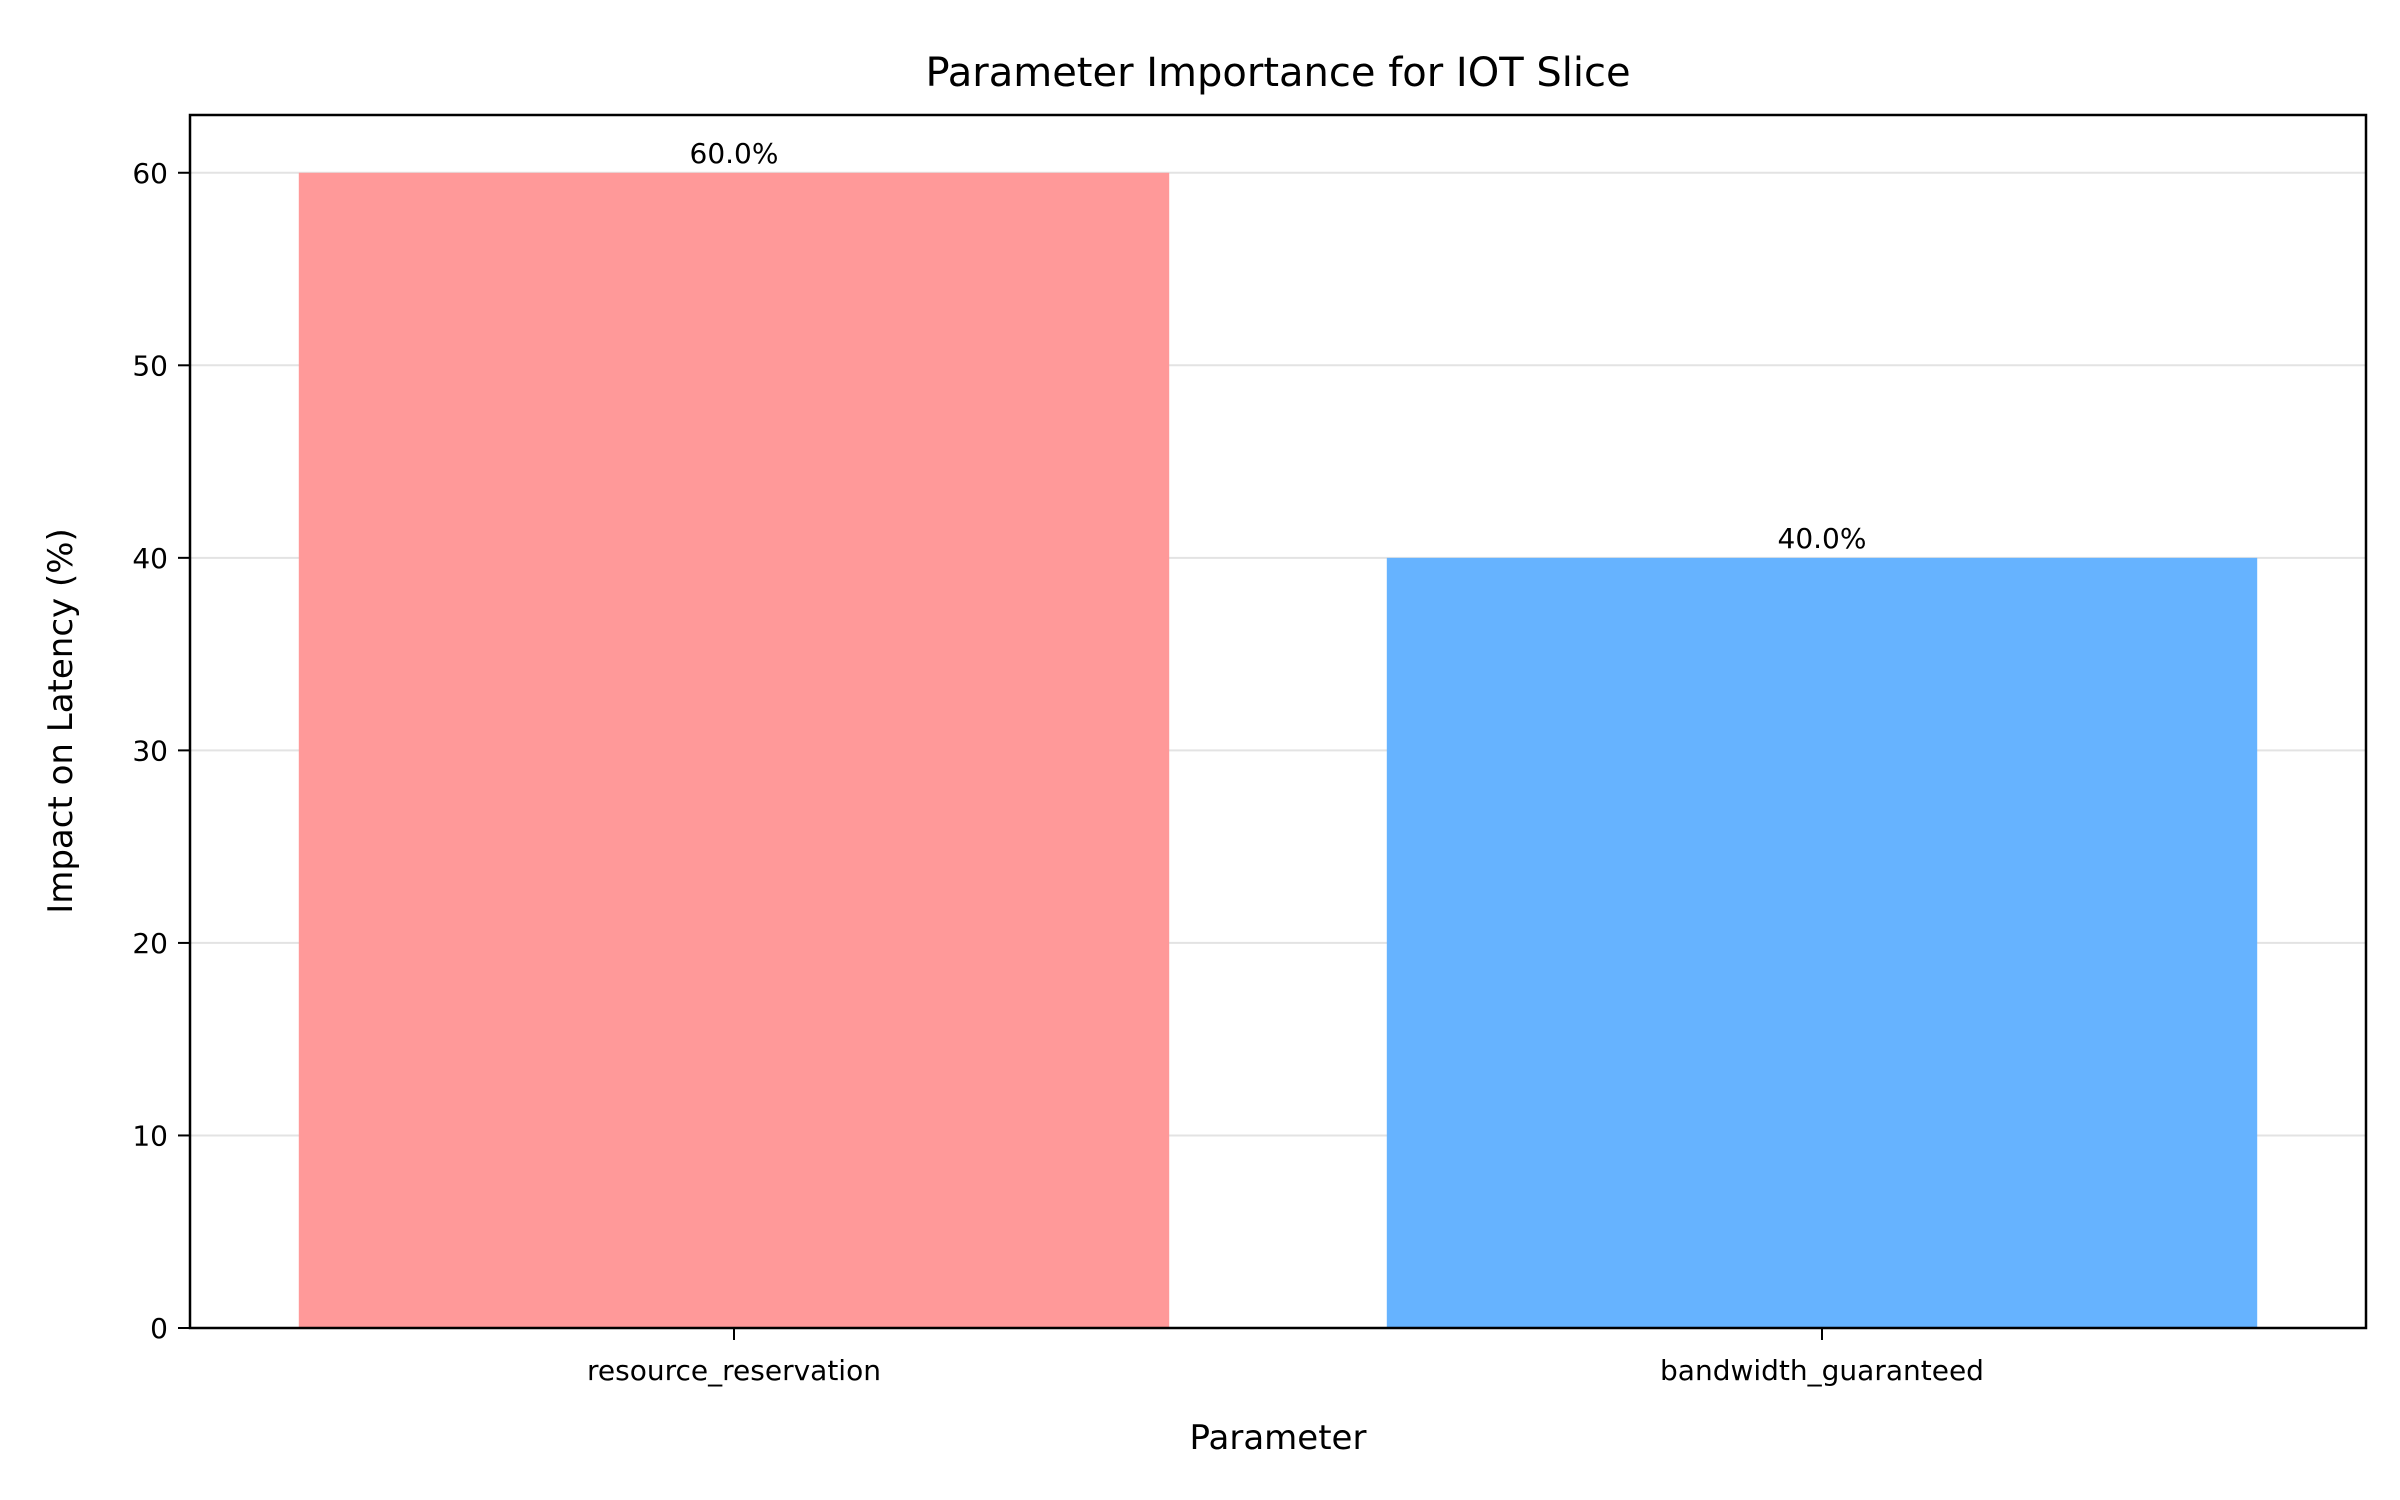  I want to click on y-axis-ticks: 0 10 20 30 40 50 60, so click(161, 751).